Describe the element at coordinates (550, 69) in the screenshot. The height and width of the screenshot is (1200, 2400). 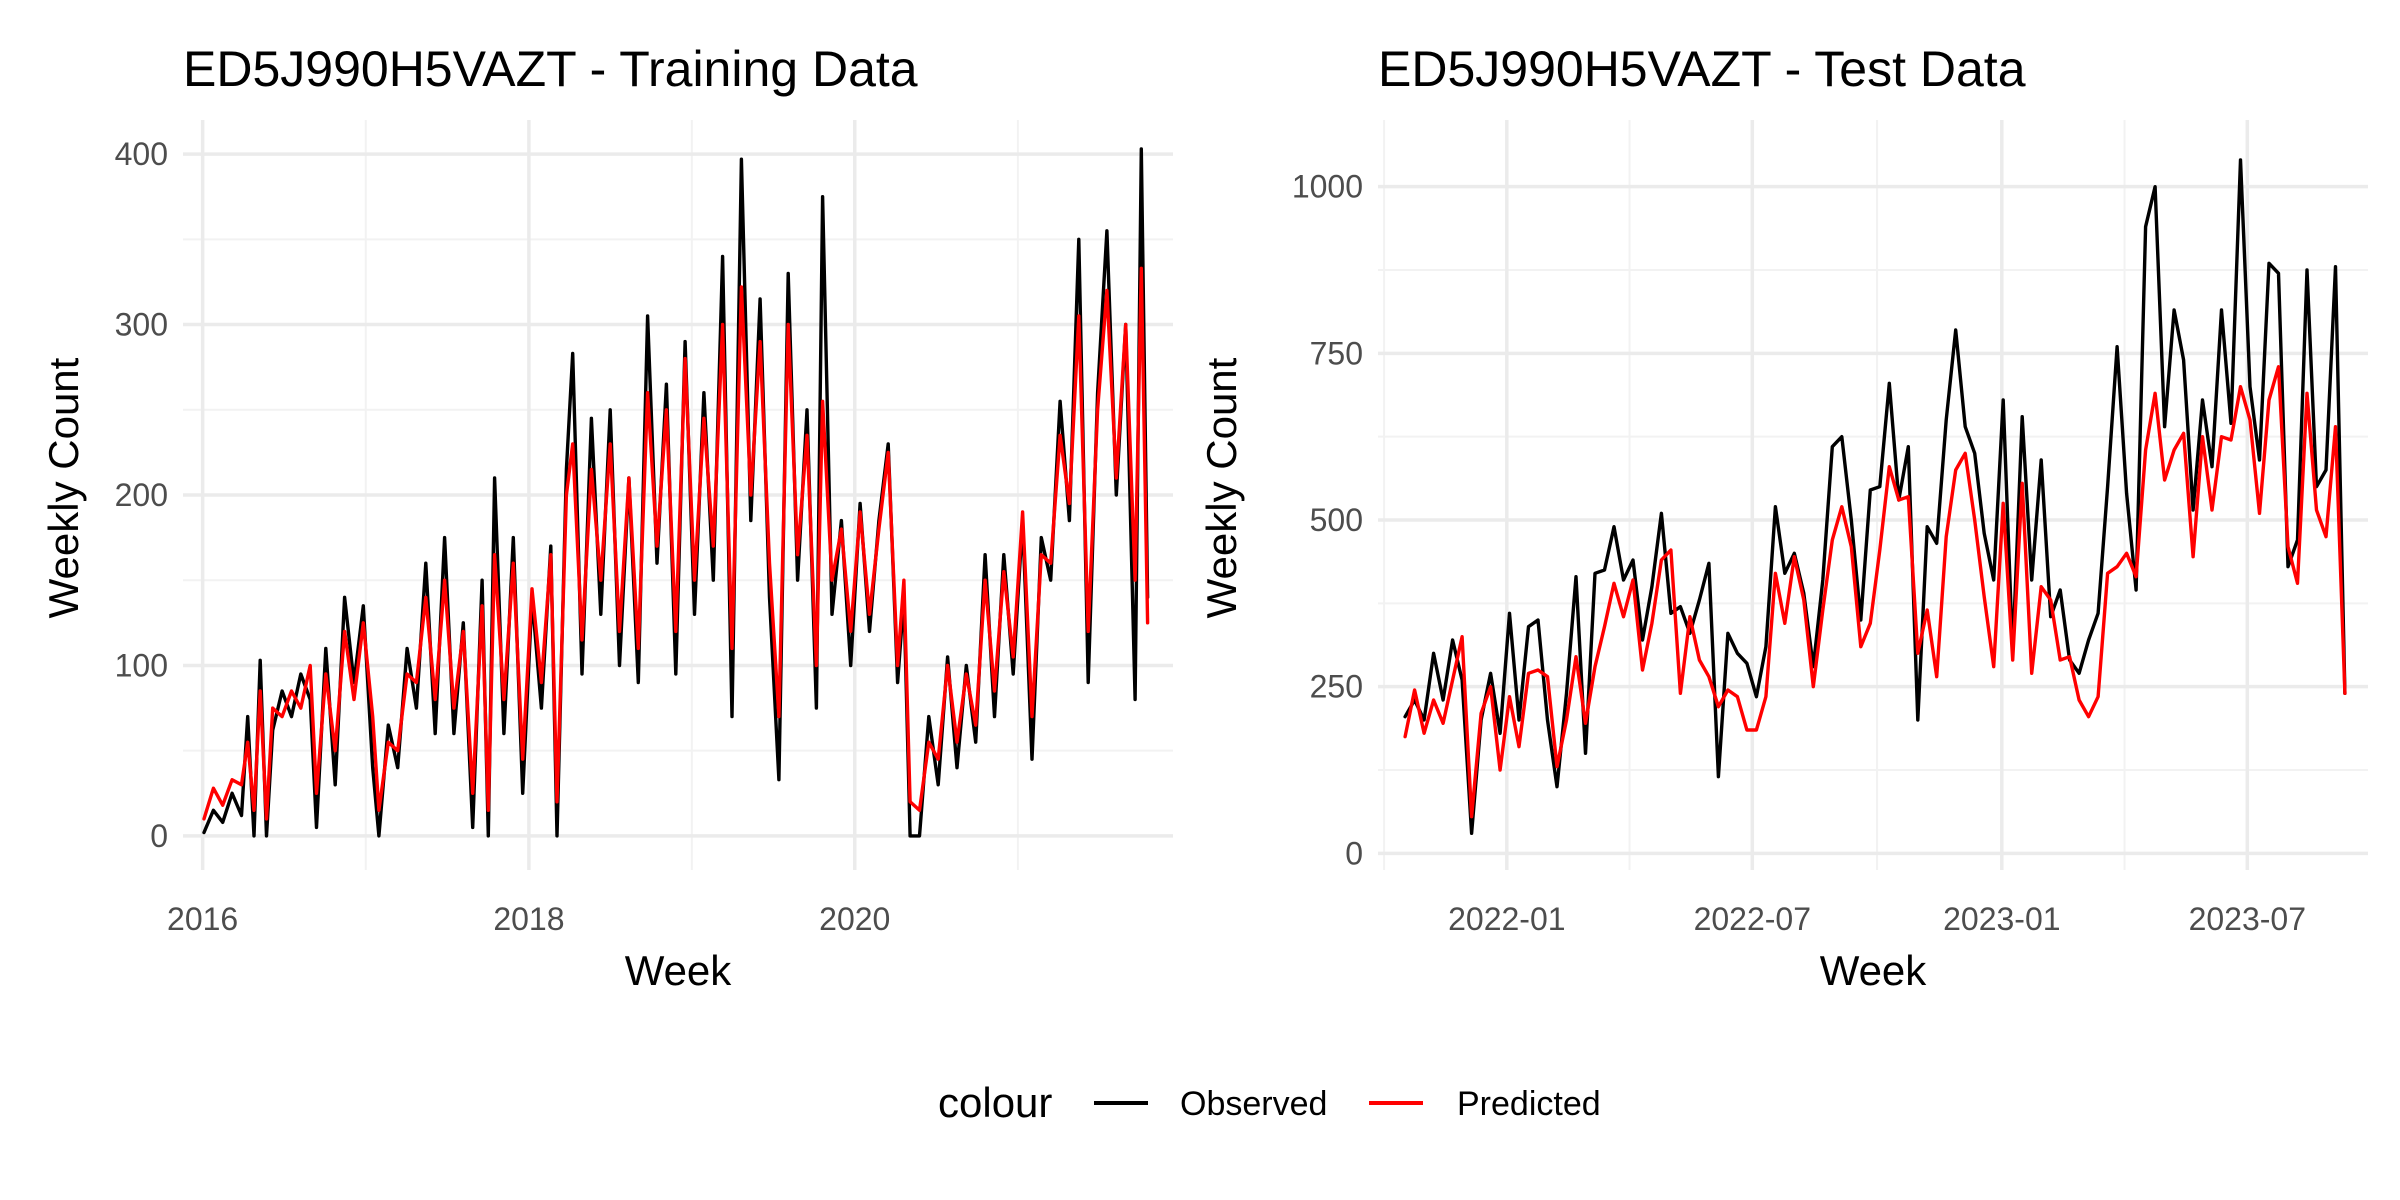
I see `training-chart-title: ED5J990H5VAZT - Training Data` at that location.